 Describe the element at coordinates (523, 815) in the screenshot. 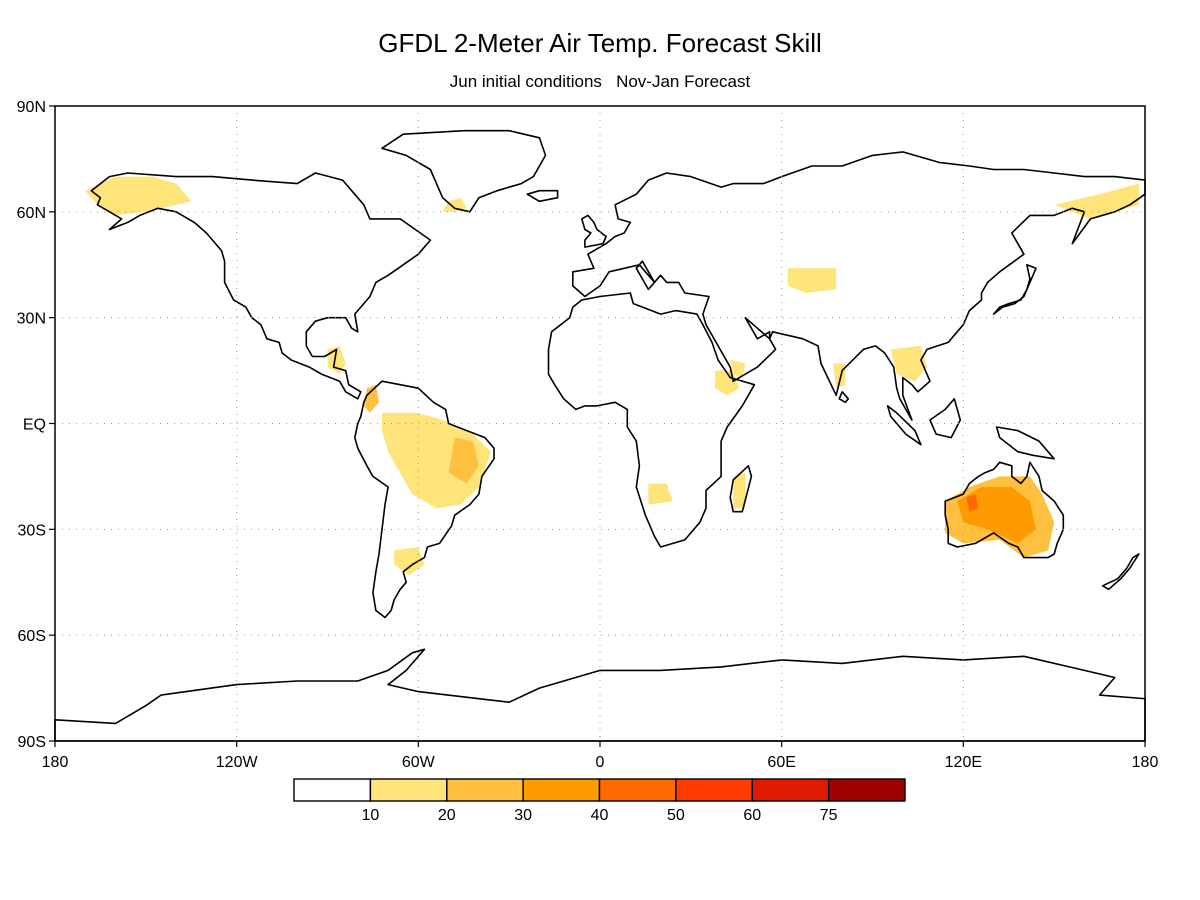

I see `colorbar-label: 30` at that location.